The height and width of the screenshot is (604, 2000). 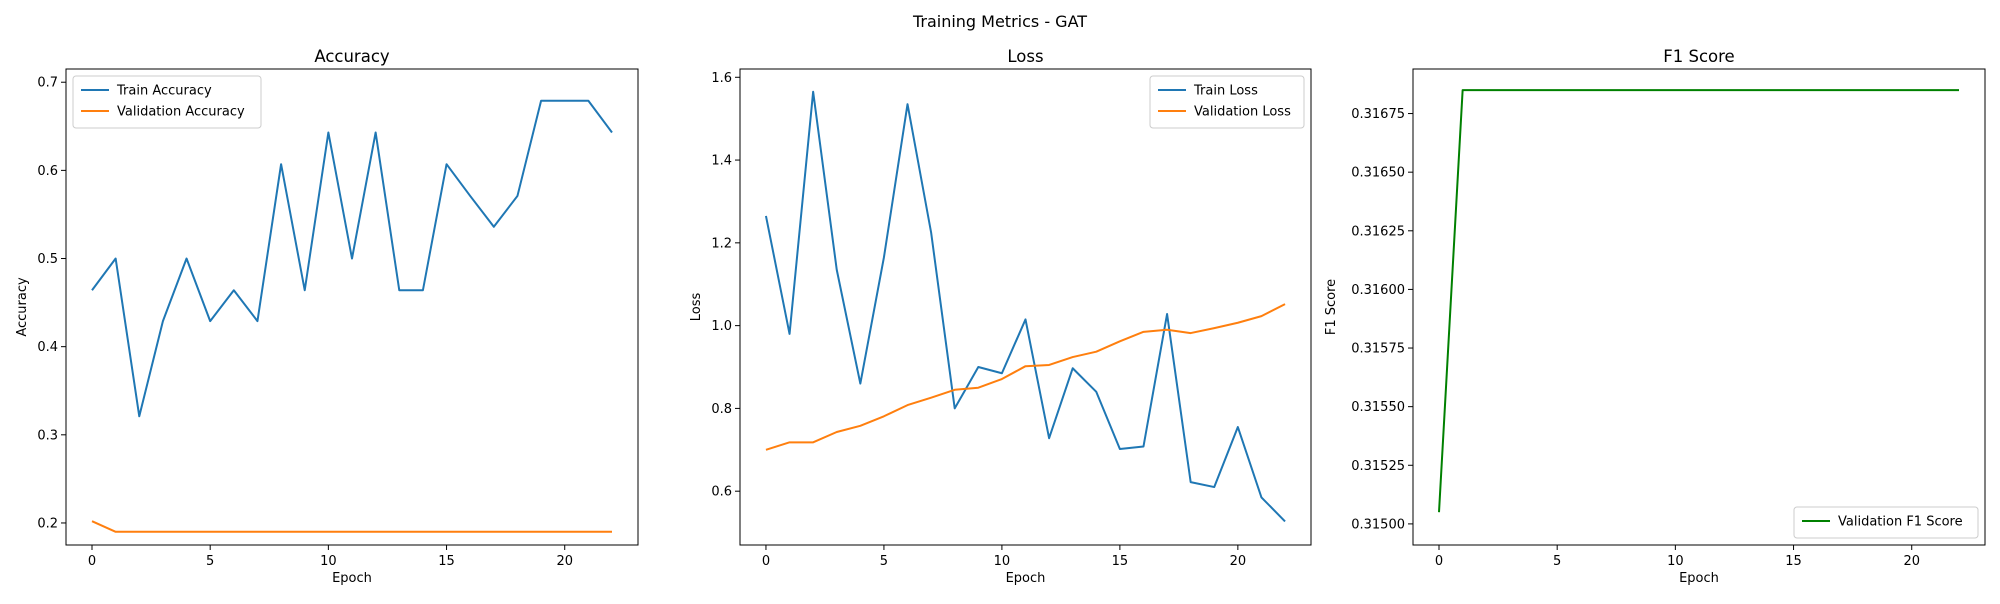 I want to click on y-tick-label: 0.5, so click(x=47, y=259).